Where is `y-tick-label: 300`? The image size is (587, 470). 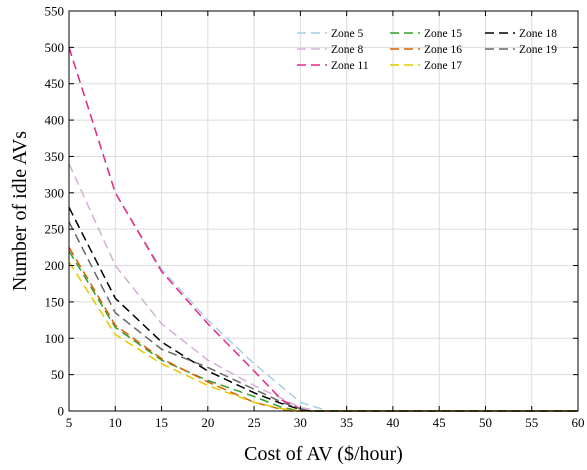 y-tick-label: 300 is located at coordinates (55, 192).